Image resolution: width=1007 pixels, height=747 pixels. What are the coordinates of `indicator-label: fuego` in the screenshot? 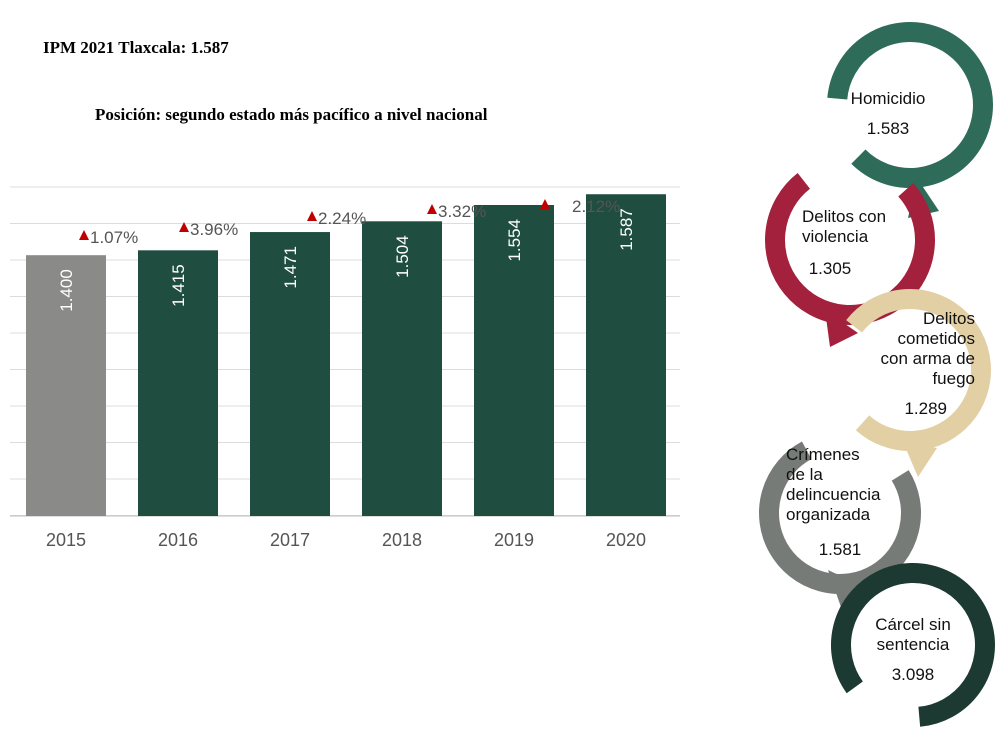 It's located at (953, 378).